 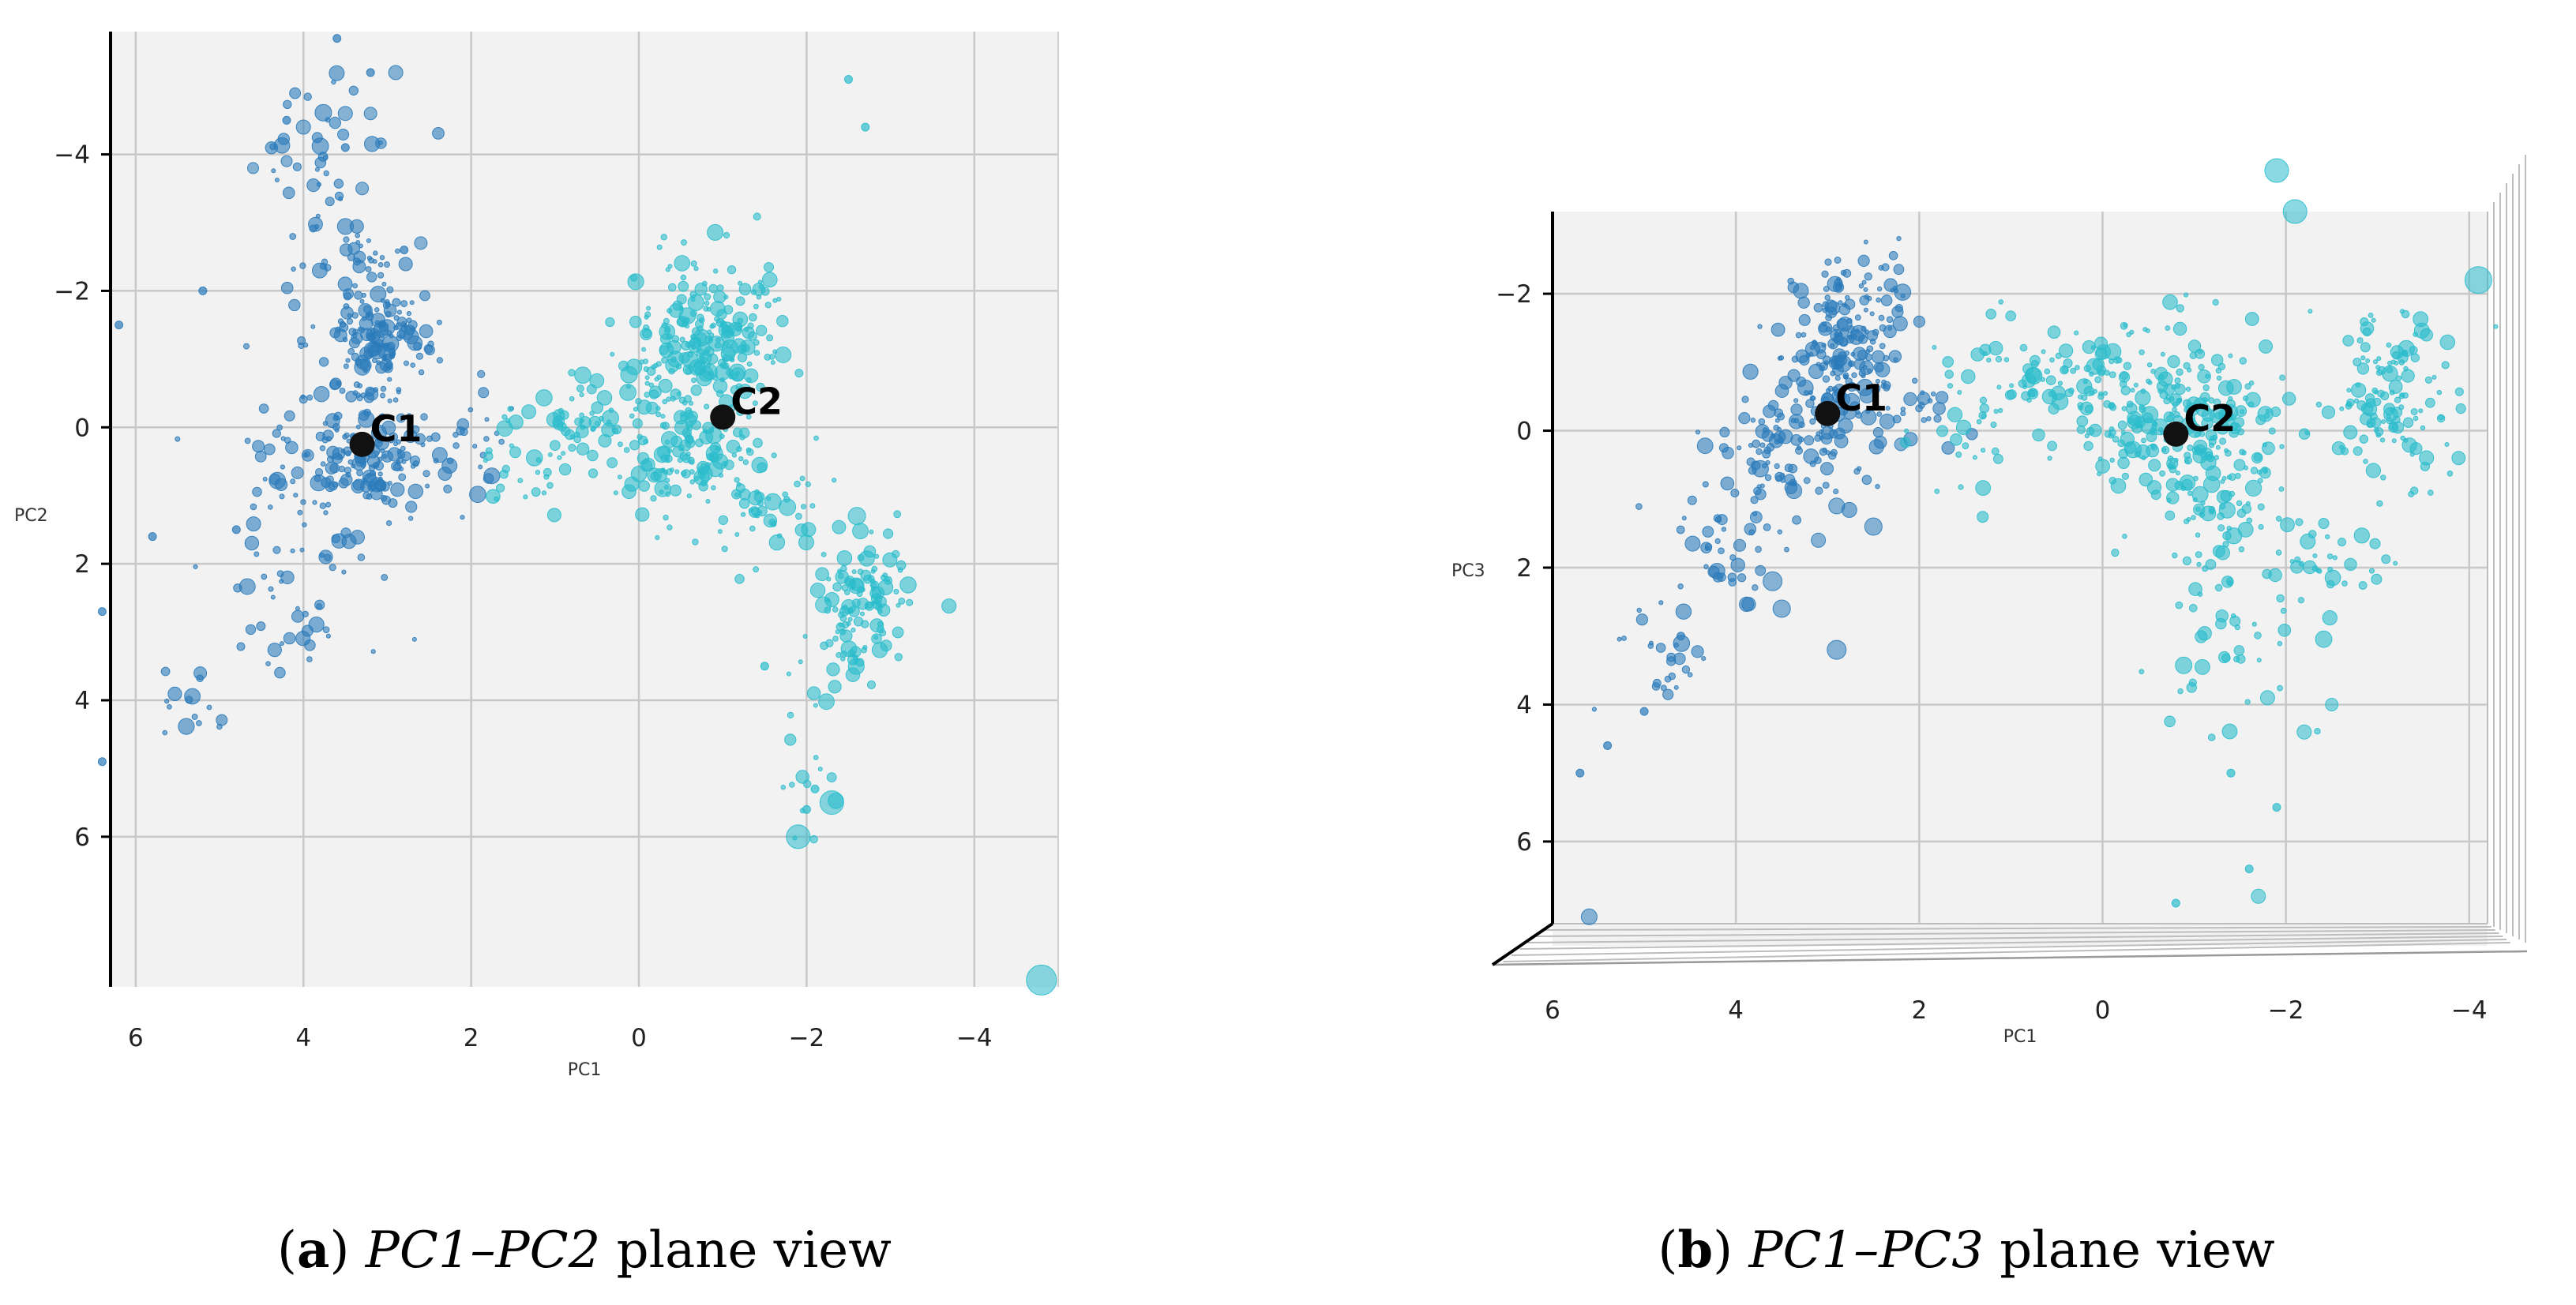 What do you see at coordinates (1861, 398) in the screenshot?
I see `panel-b-centroid-label-c1: C1` at bounding box center [1861, 398].